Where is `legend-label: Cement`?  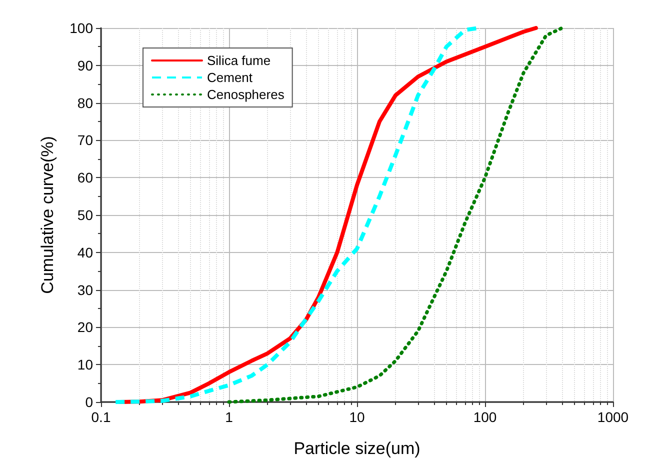
legend-label: Cement is located at coordinates (230, 77).